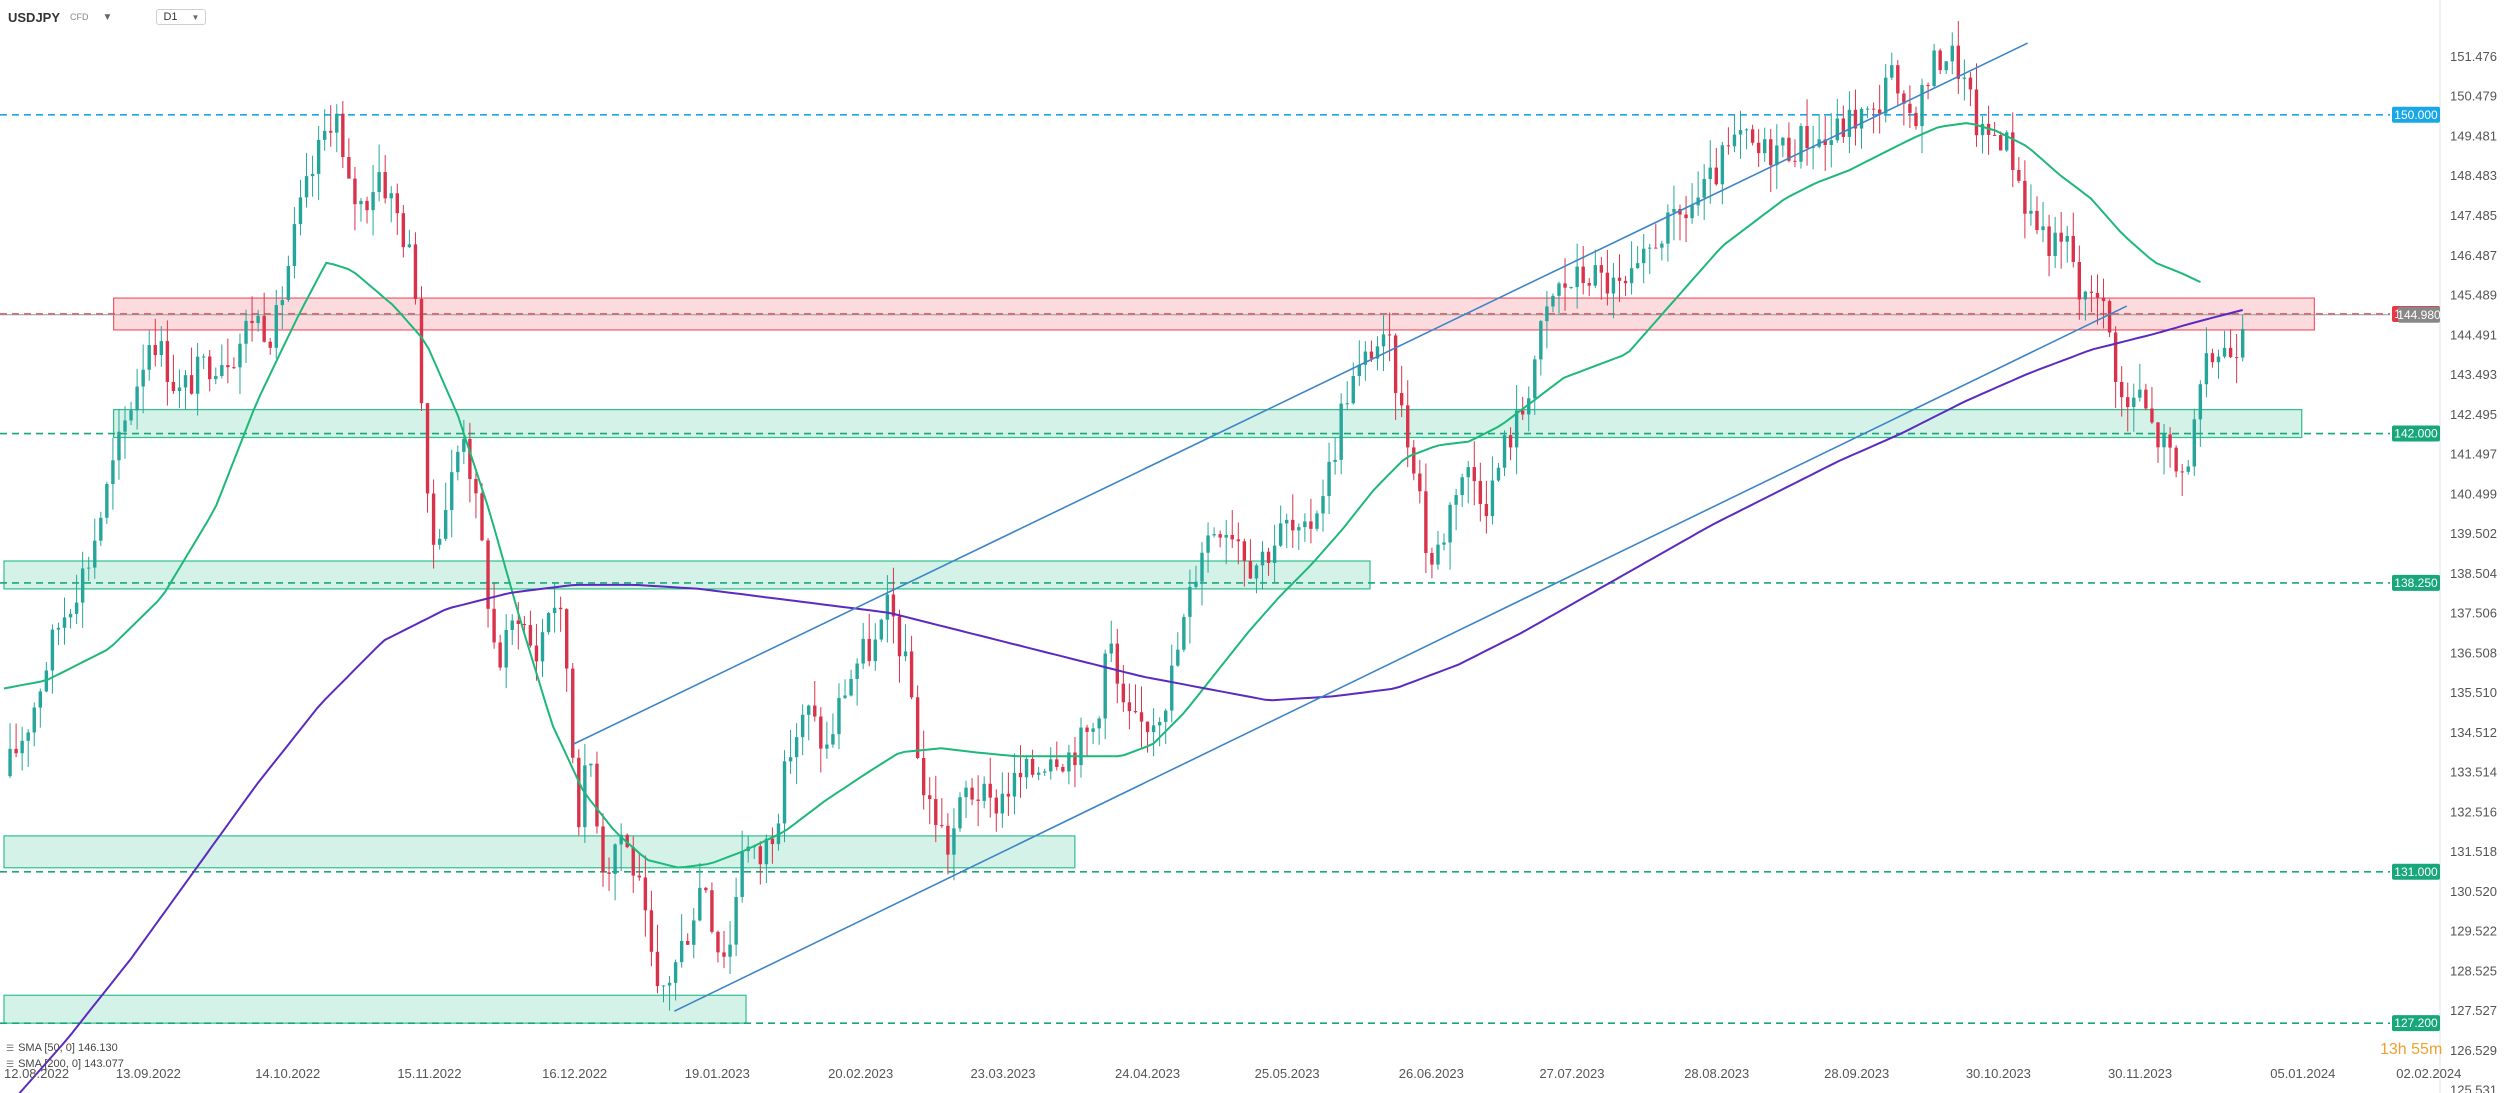 The width and height of the screenshot is (2506, 1093). What do you see at coordinates (2473, 454) in the screenshot?
I see `y-tick-label: 141.497` at bounding box center [2473, 454].